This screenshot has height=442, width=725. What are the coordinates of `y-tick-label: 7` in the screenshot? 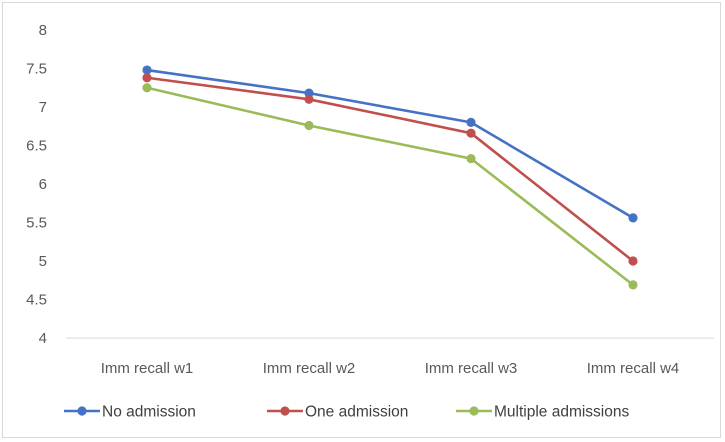 It's located at (43, 107).